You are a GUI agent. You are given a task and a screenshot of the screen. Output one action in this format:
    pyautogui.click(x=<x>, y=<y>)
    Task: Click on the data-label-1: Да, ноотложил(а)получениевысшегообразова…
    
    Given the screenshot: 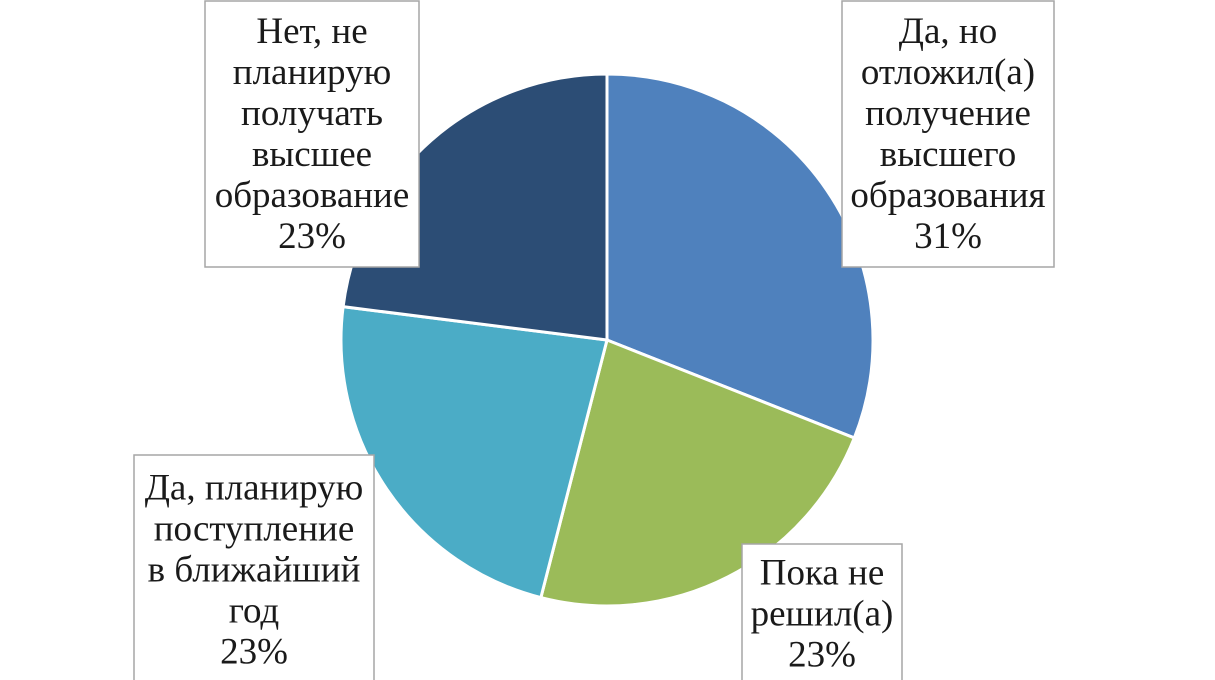 What is the action you would take?
    pyautogui.click(x=948, y=134)
    